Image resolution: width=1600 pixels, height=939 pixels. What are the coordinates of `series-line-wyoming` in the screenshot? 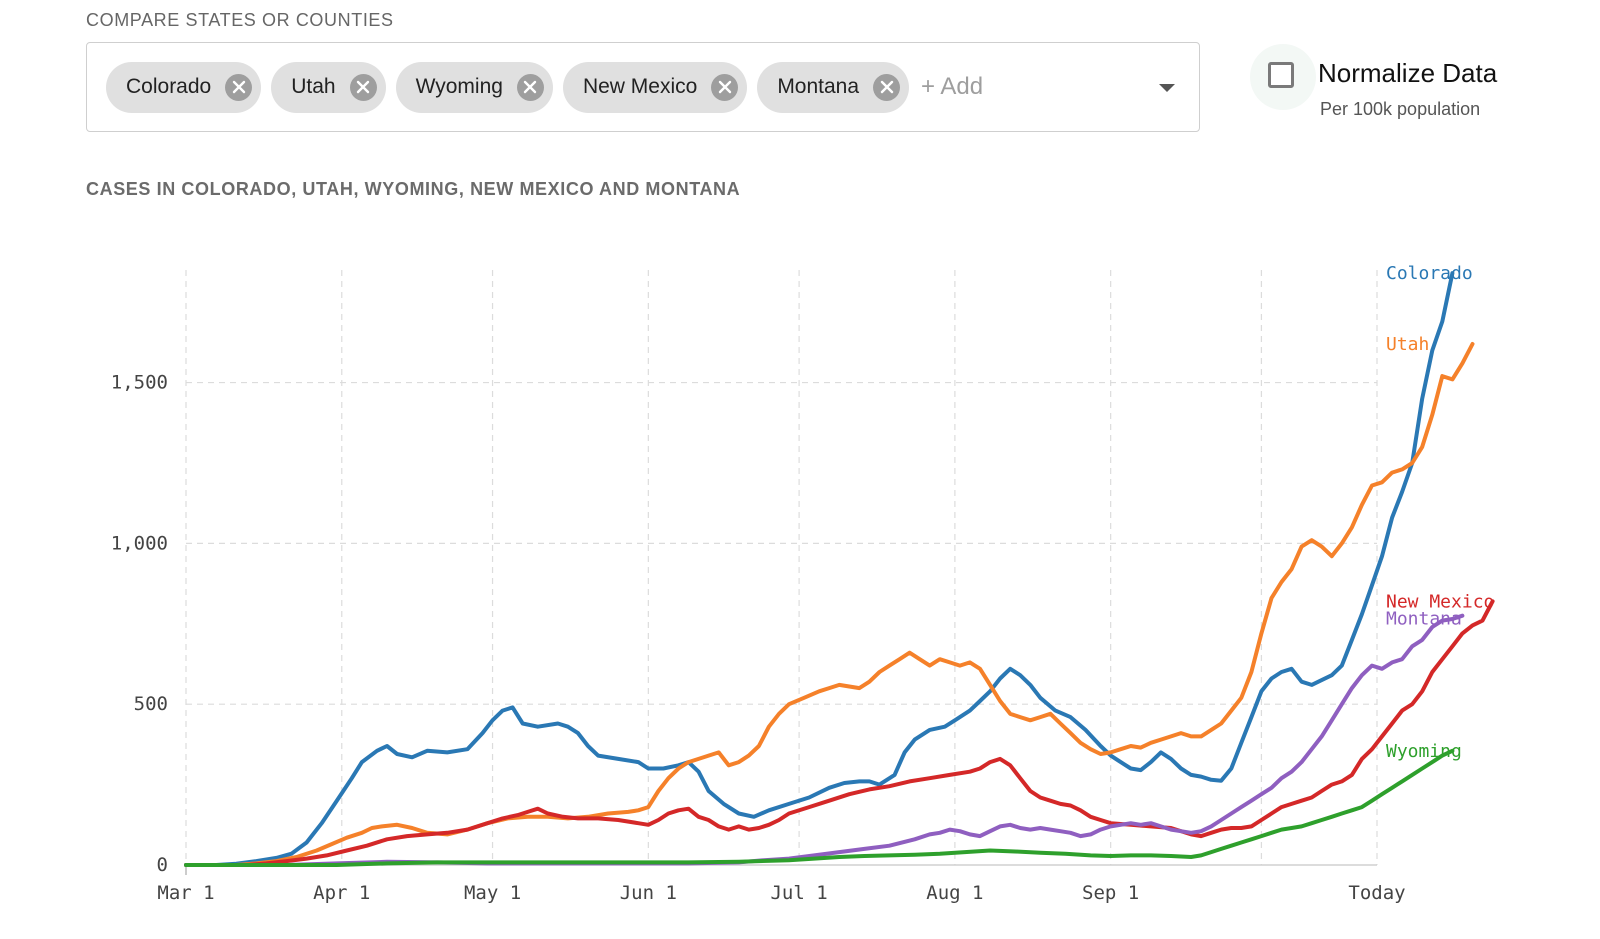 It's located at (819, 807).